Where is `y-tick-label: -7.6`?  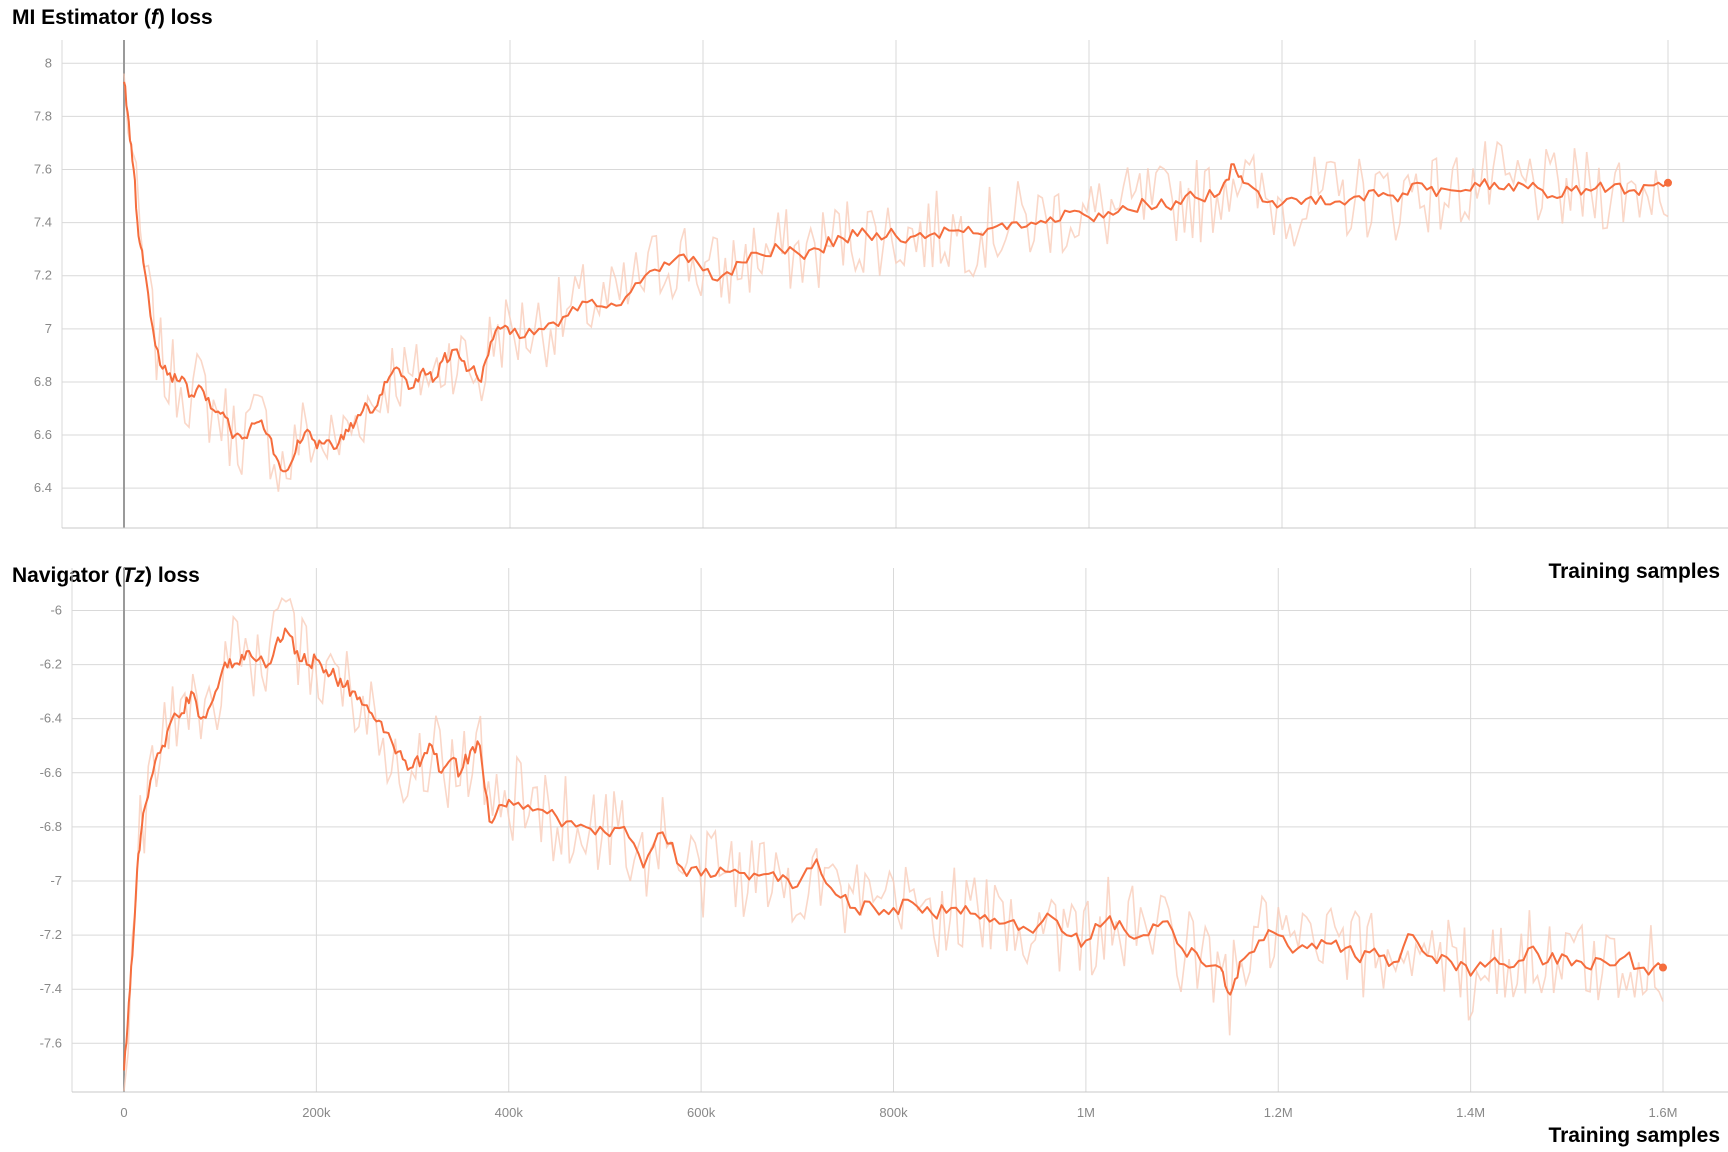
y-tick-label: -7.6 is located at coordinates (51, 1042).